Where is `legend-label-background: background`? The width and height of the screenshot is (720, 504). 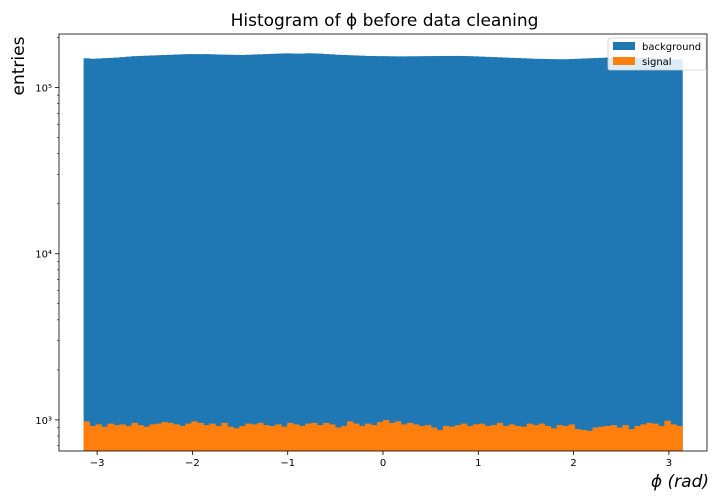
legend-label-background: background is located at coordinates (671, 47).